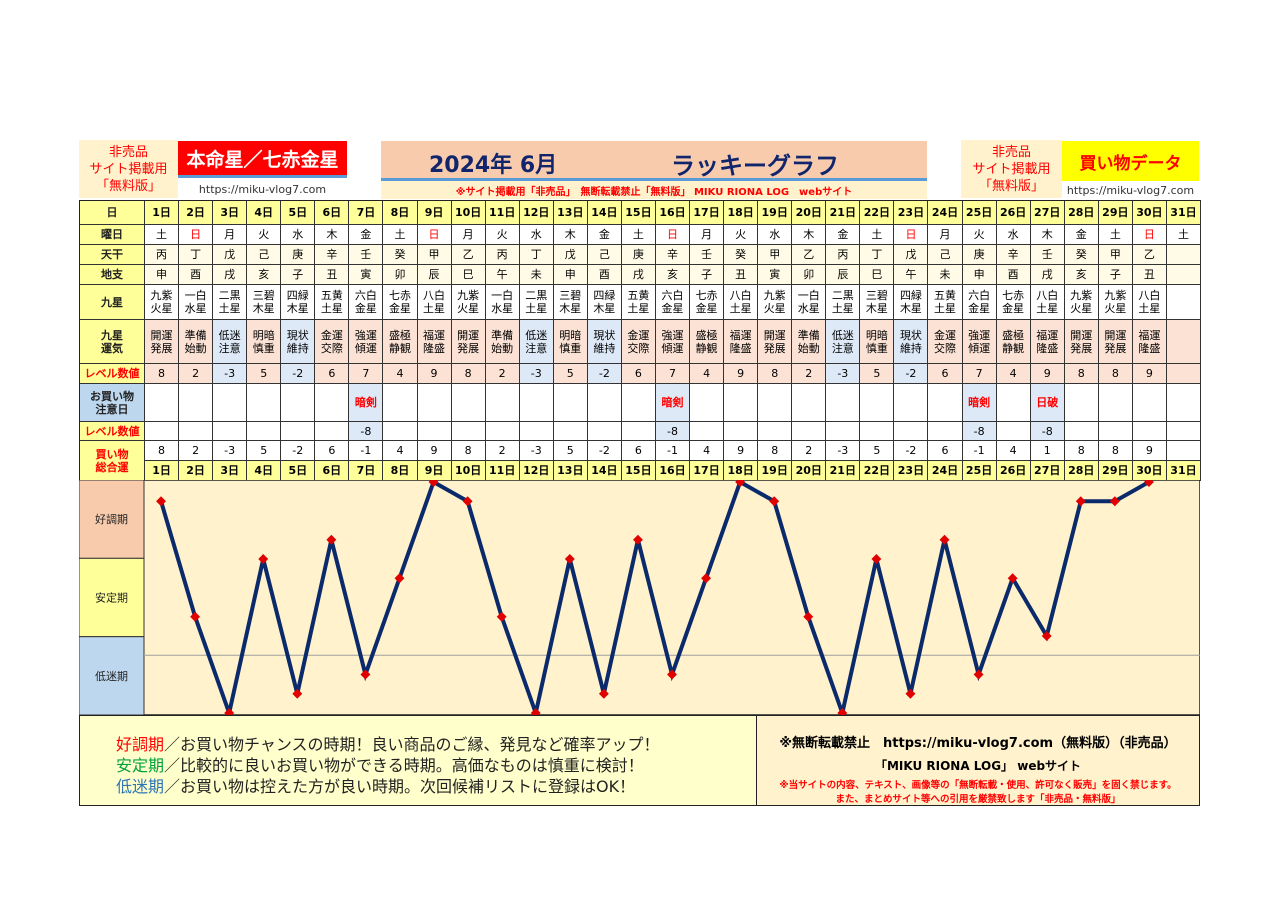  Describe the element at coordinates (230, 275) in the screenshot. I see `chishi-cell: 戌` at that location.